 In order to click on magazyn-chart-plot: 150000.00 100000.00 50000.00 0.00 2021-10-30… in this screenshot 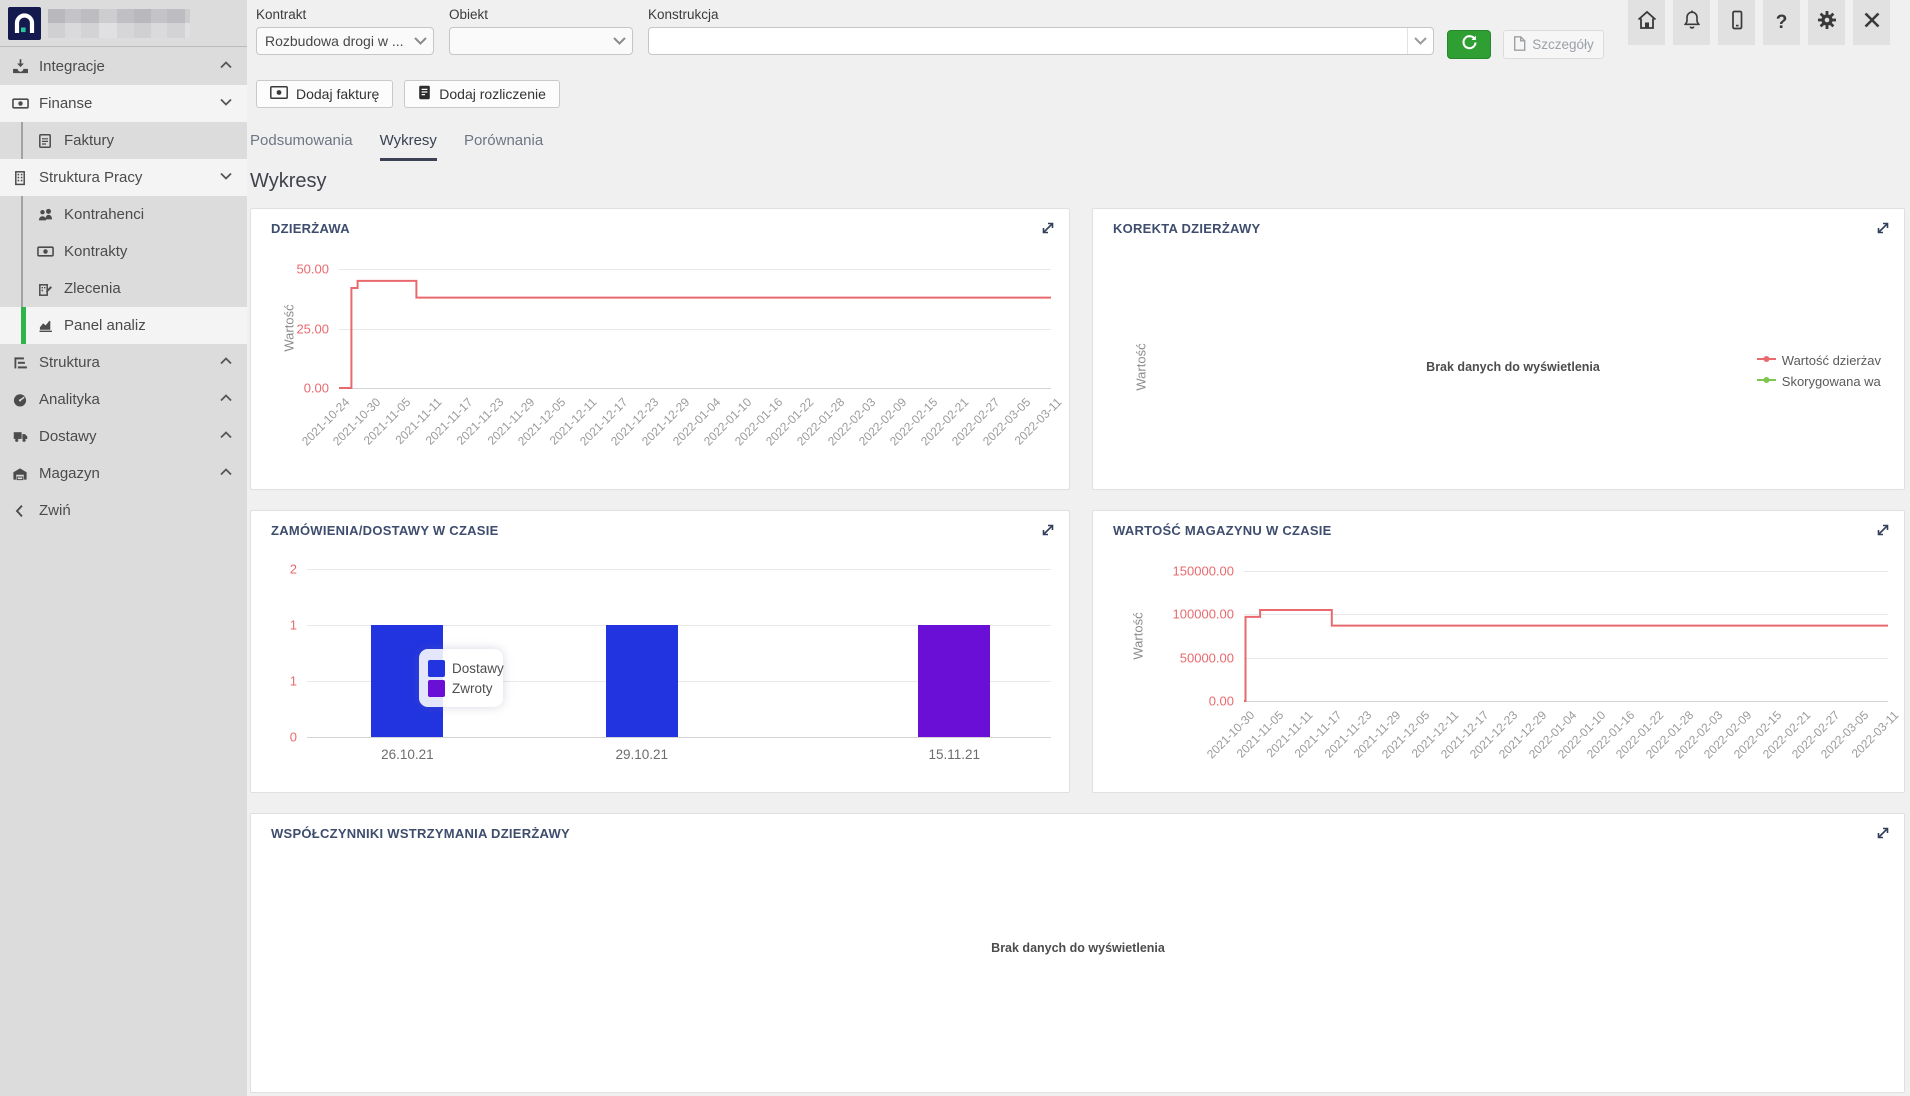, I will do `click(1498, 651)`.